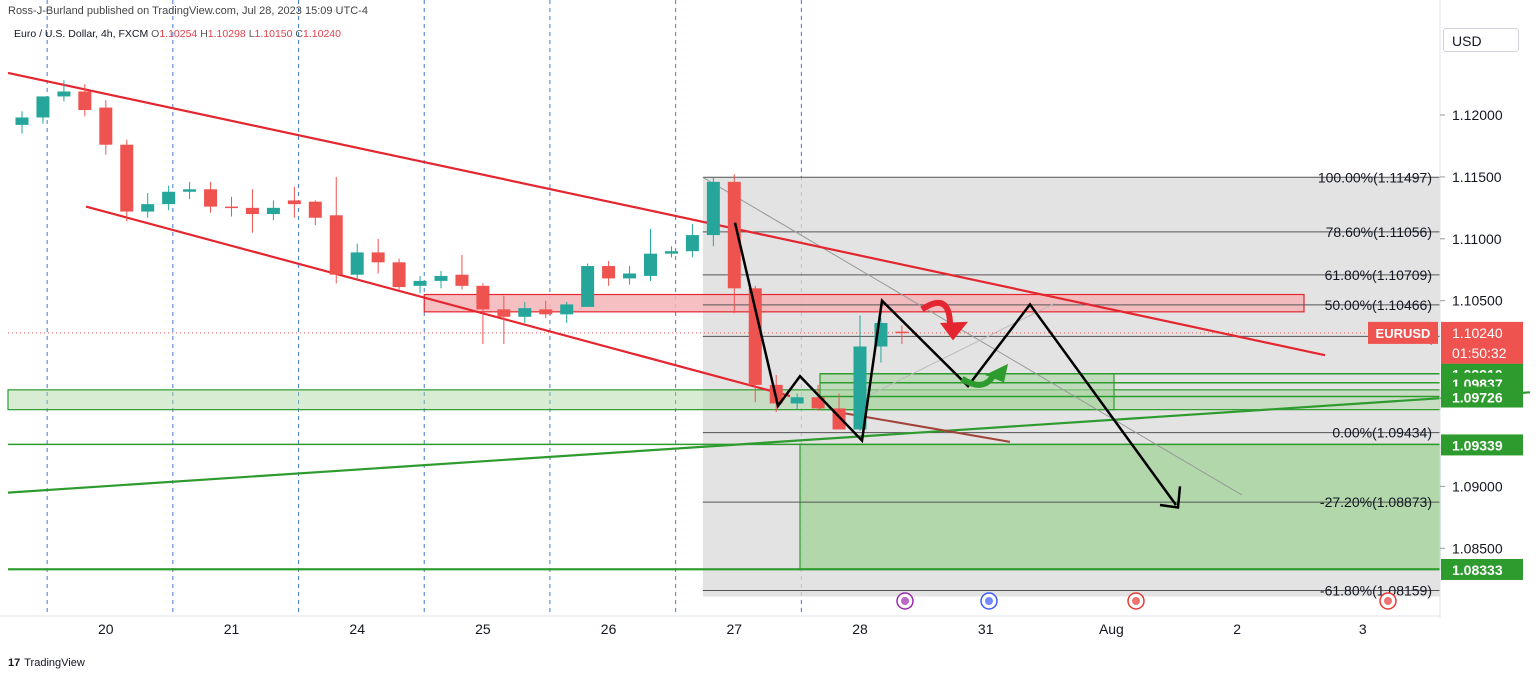 The image size is (1536, 678). What do you see at coordinates (1237, 629) in the screenshot?
I see `time-tick-label: 2` at bounding box center [1237, 629].